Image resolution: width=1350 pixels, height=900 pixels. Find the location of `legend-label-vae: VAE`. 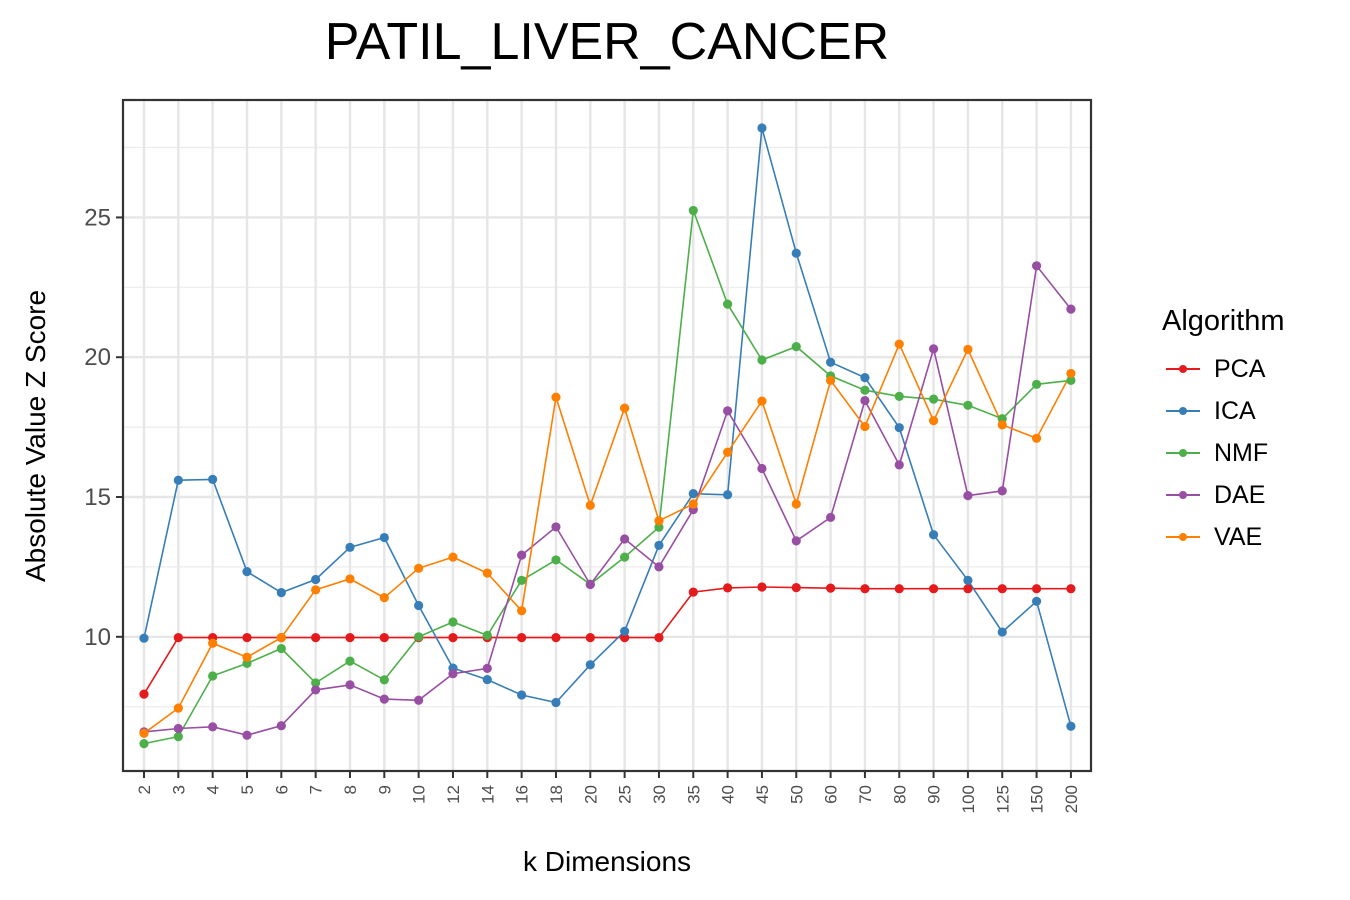

legend-label-vae: VAE is located at coordinates (1238, 536).